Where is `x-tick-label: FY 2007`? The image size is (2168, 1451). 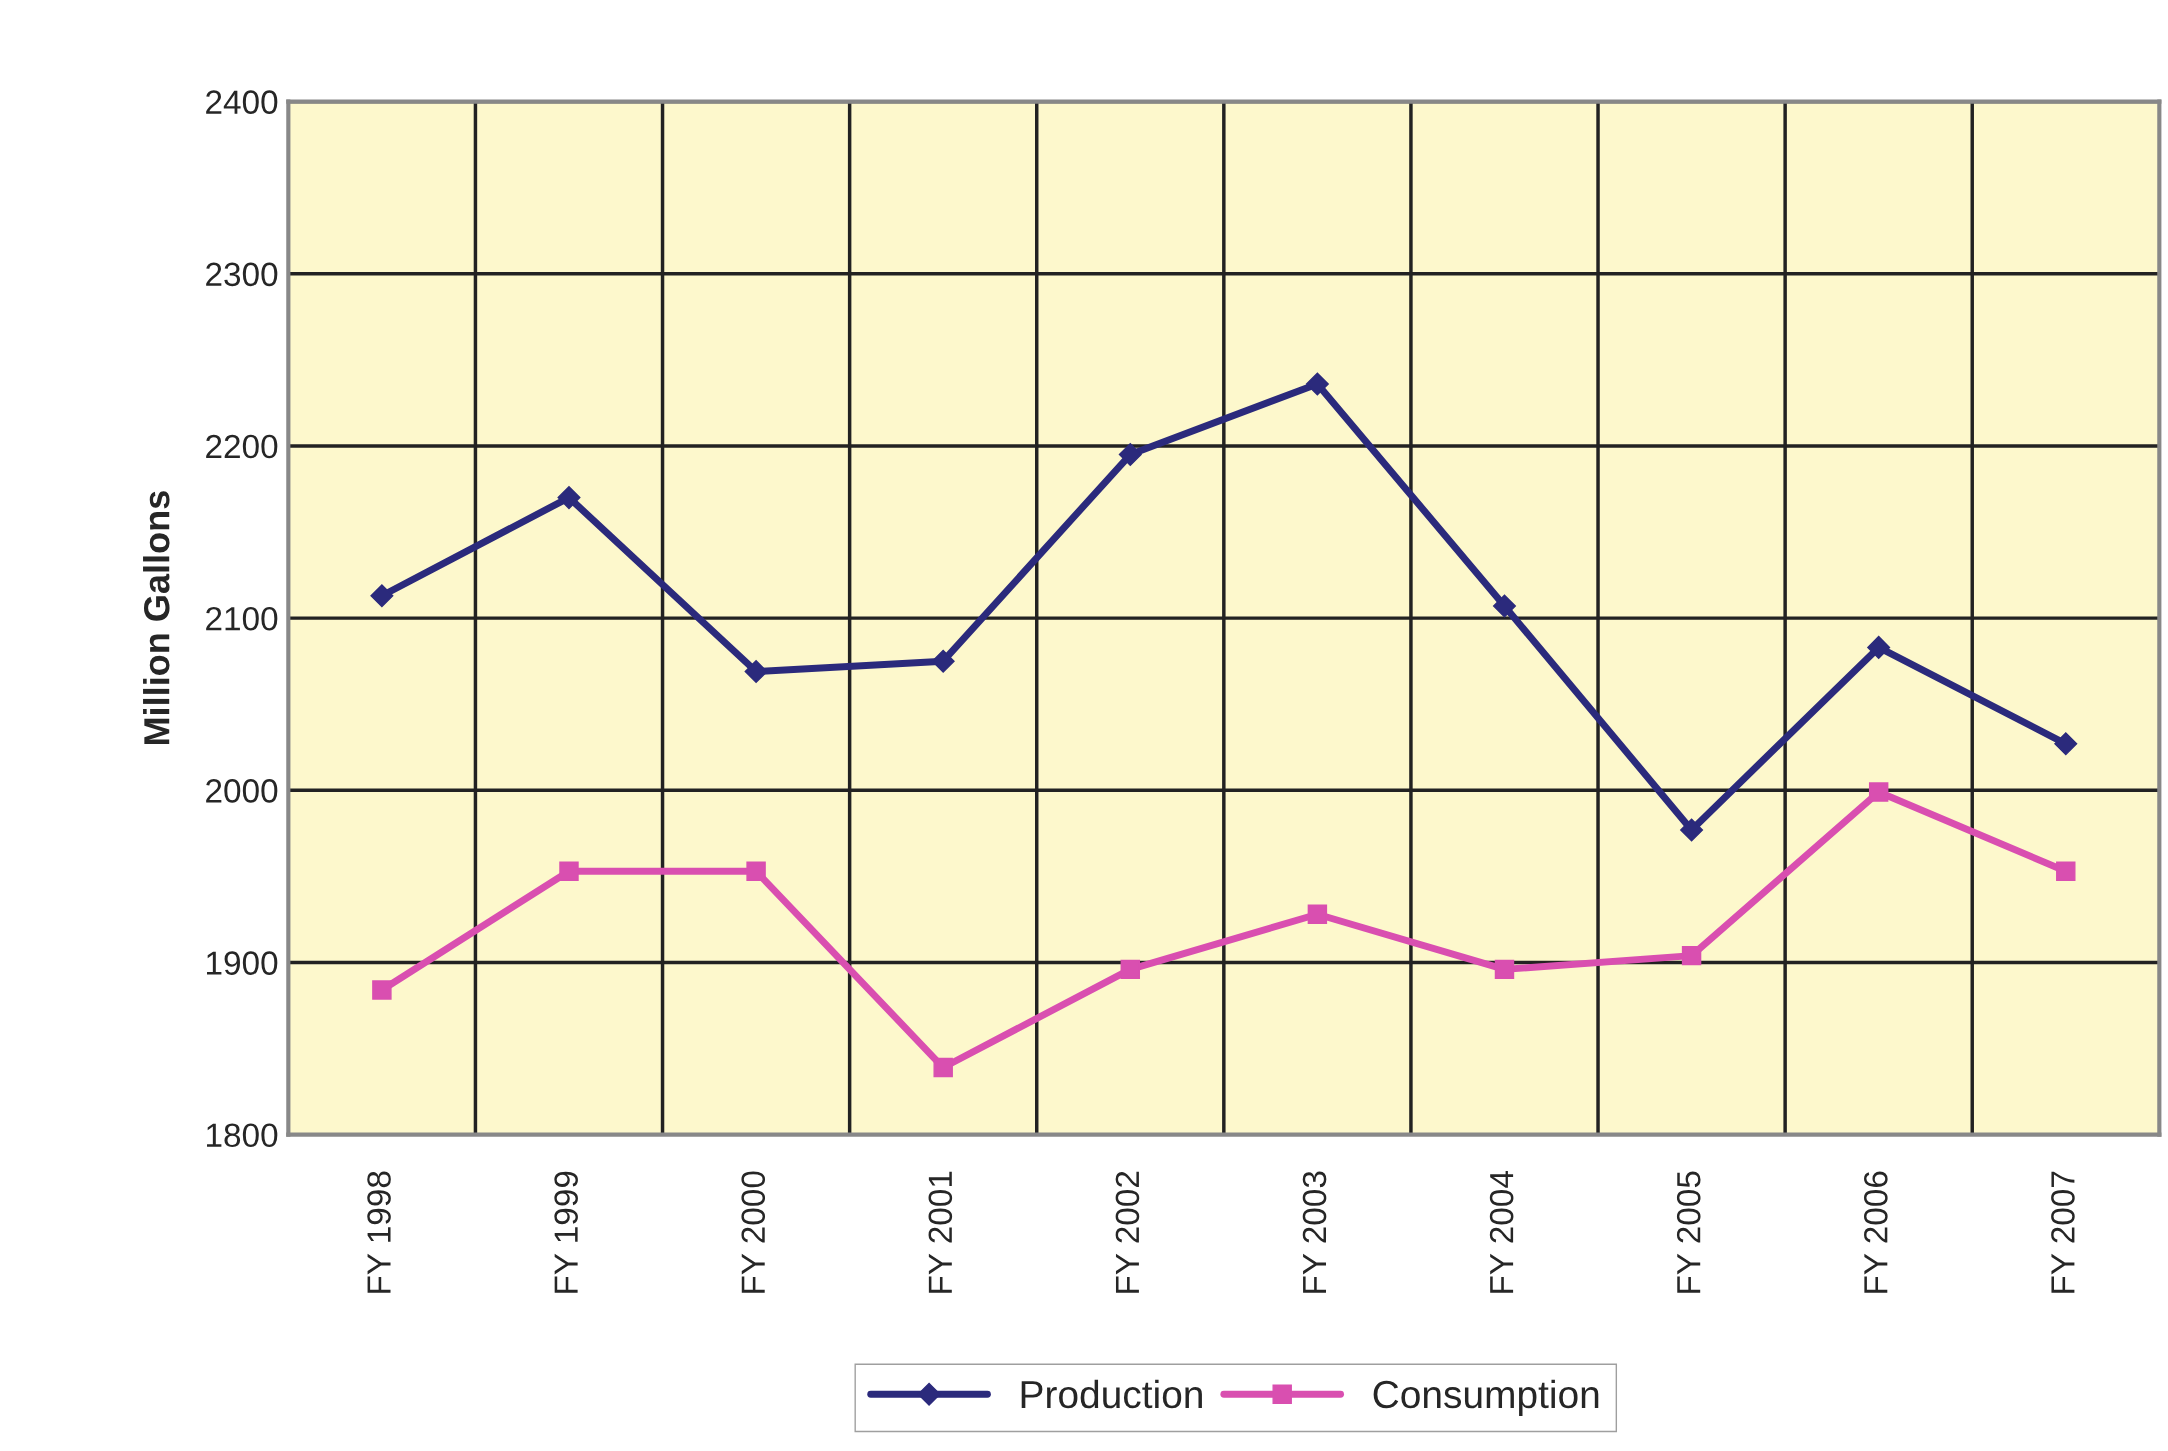
x-tick-label: FY 2007 is located at coordinates (2063, 1232).